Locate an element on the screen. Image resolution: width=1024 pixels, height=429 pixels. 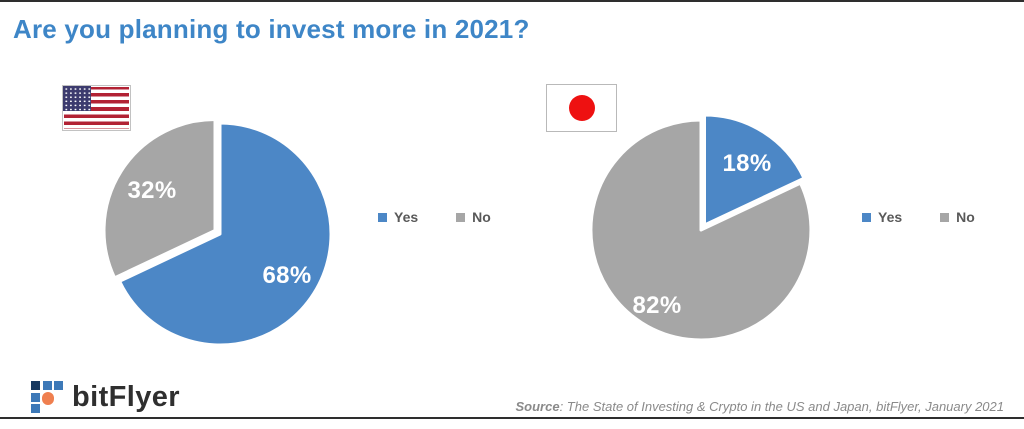
japan-pie-chart is located at coordinates (701, 227).